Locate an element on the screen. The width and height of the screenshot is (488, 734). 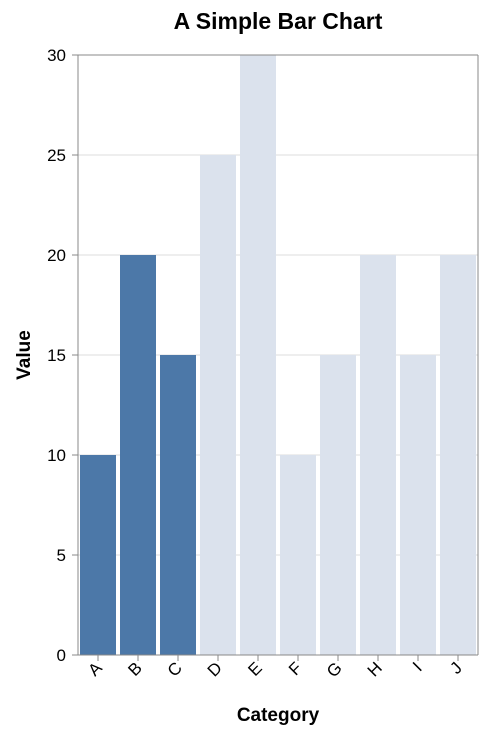
bar-e is located at coordinates (258, 355).